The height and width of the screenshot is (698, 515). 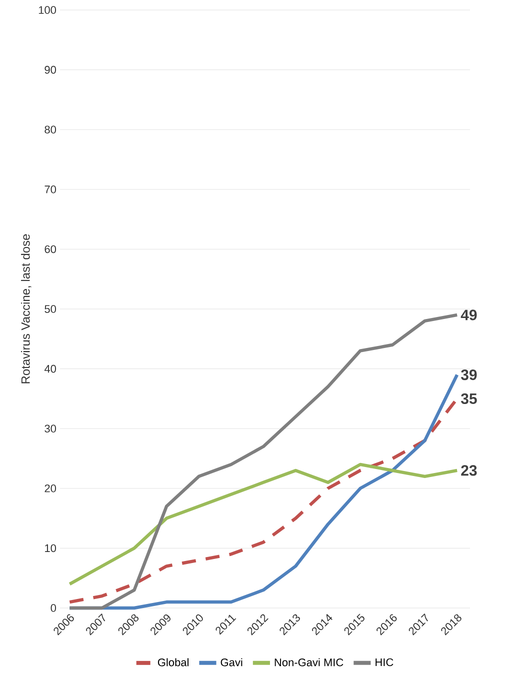 What do you see at coordinates (50, 309) in the screenshot?
I see `y-tick-label: 50` at bounding box center [50, 309].